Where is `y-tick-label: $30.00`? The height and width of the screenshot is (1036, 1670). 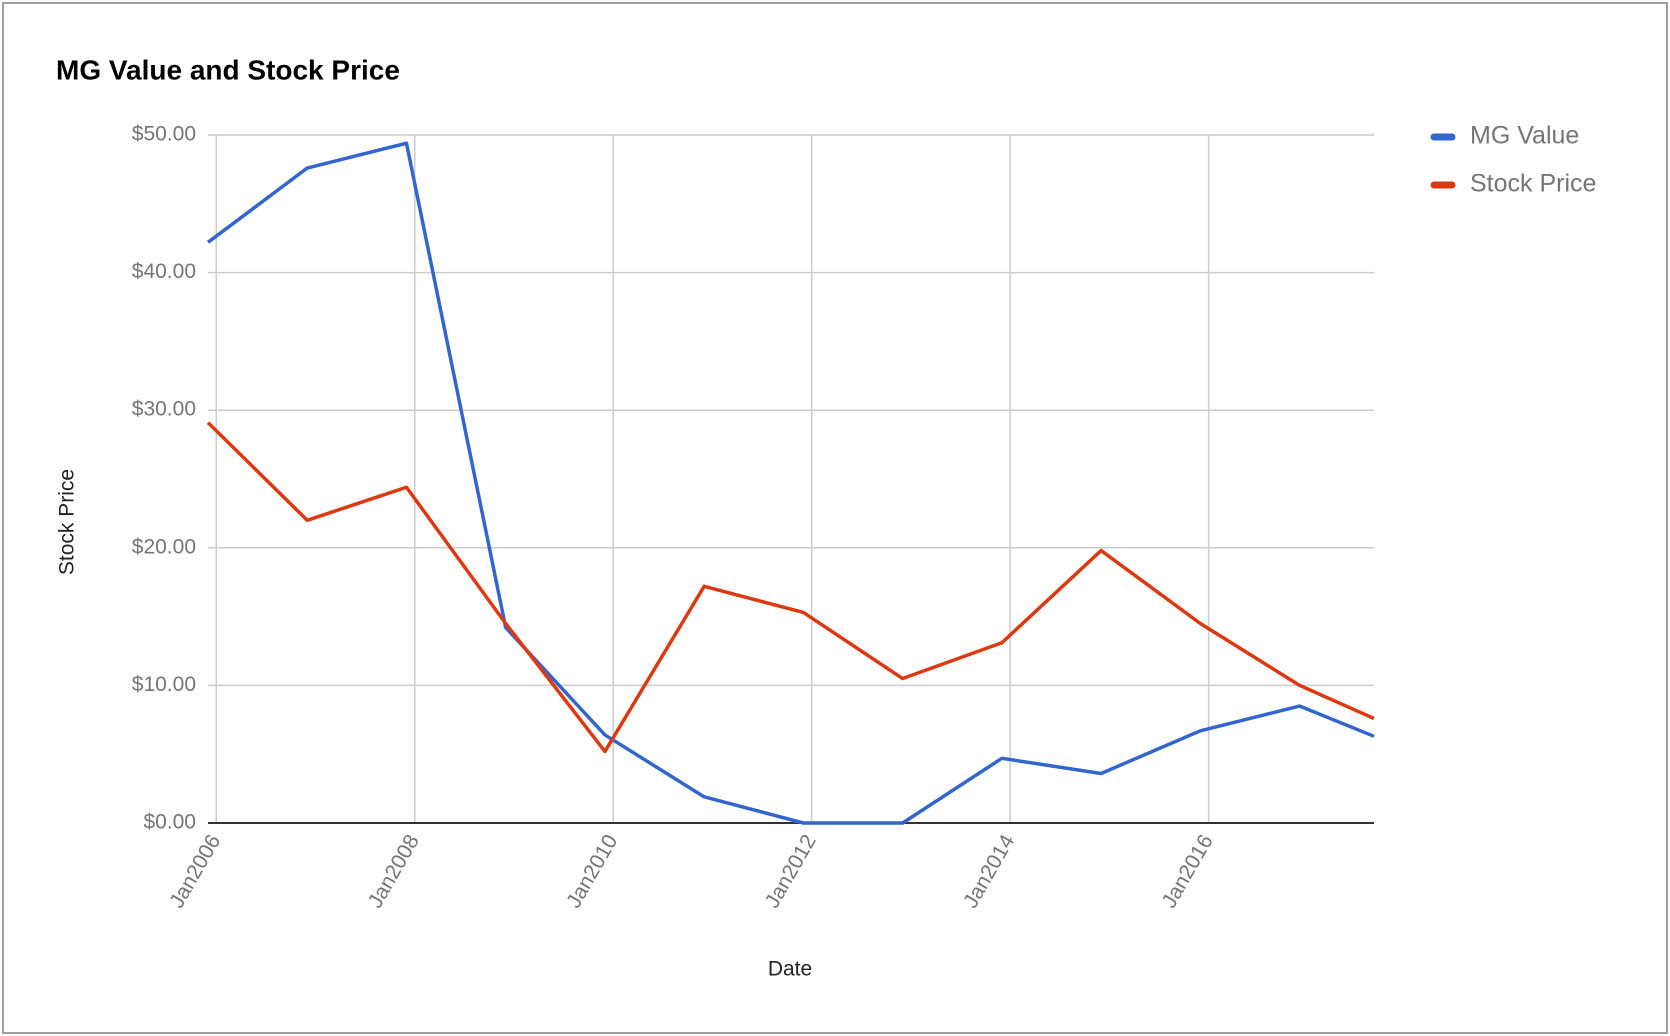
y-tick-label: $30.00 is located at coordinates (164, 409).